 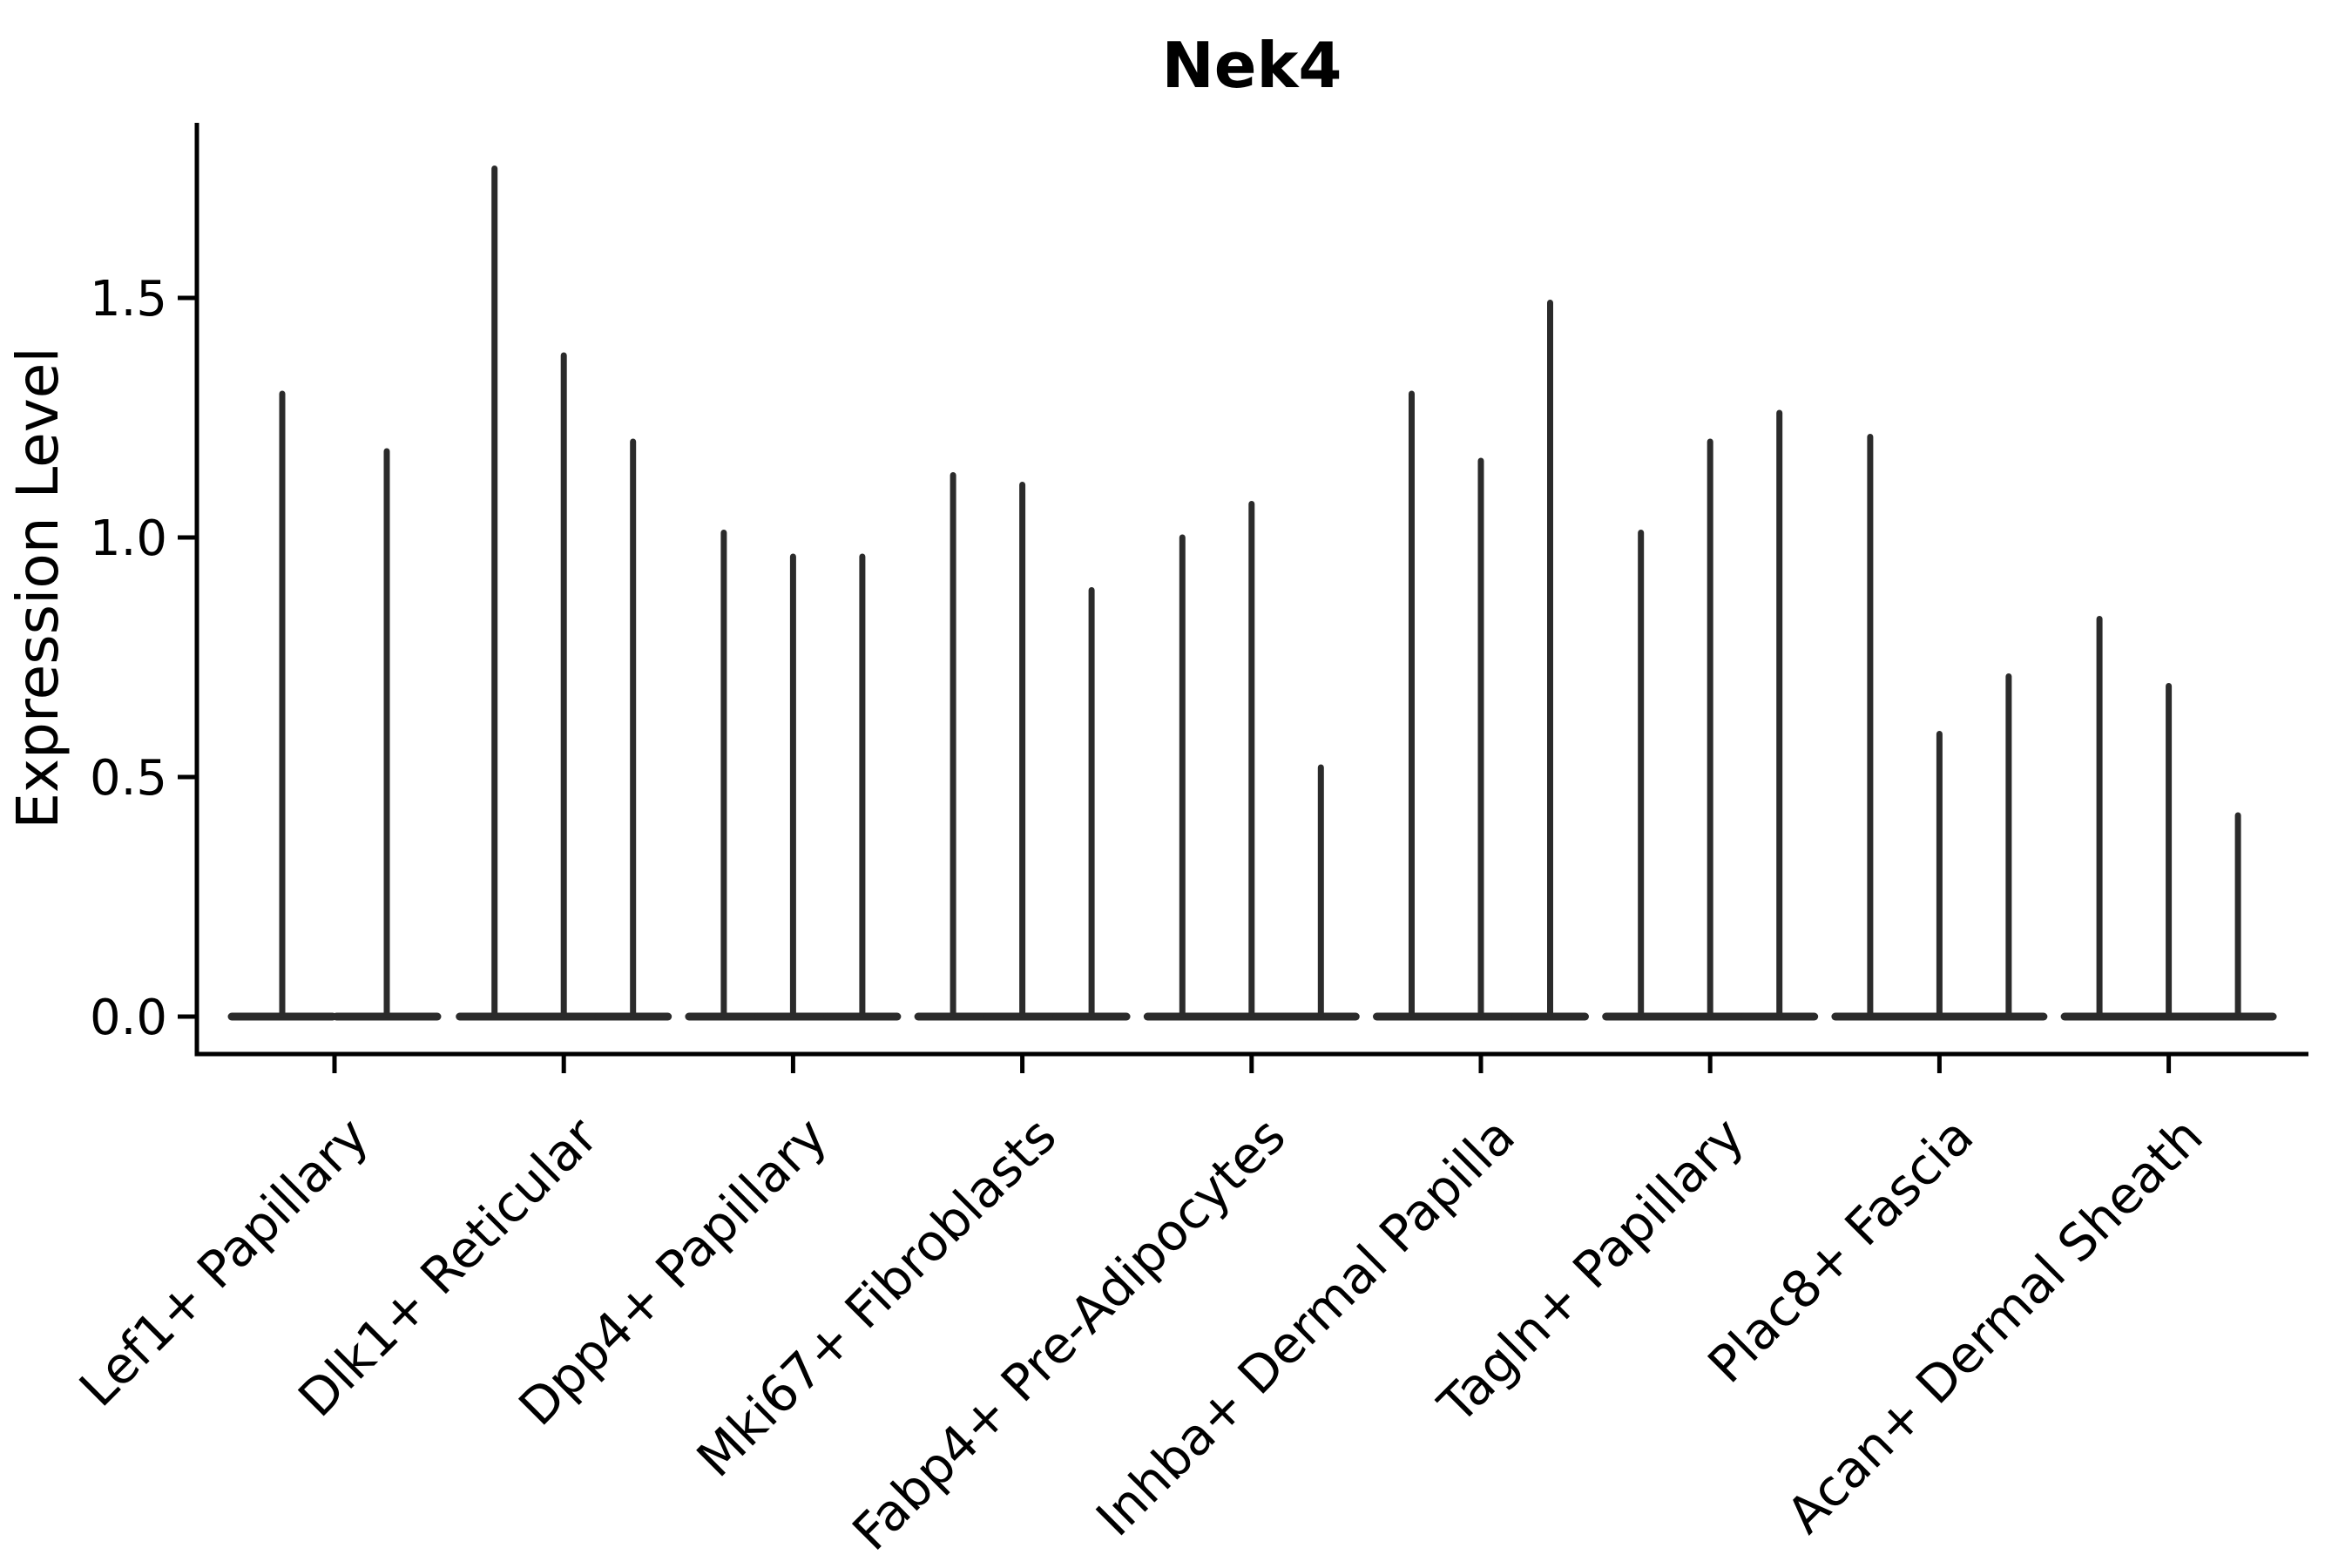 What do you see at coordinates (129, 538) in the screenshot?
I see `y-axis-tick-label: 1.0` at bounding box center [129, 538].